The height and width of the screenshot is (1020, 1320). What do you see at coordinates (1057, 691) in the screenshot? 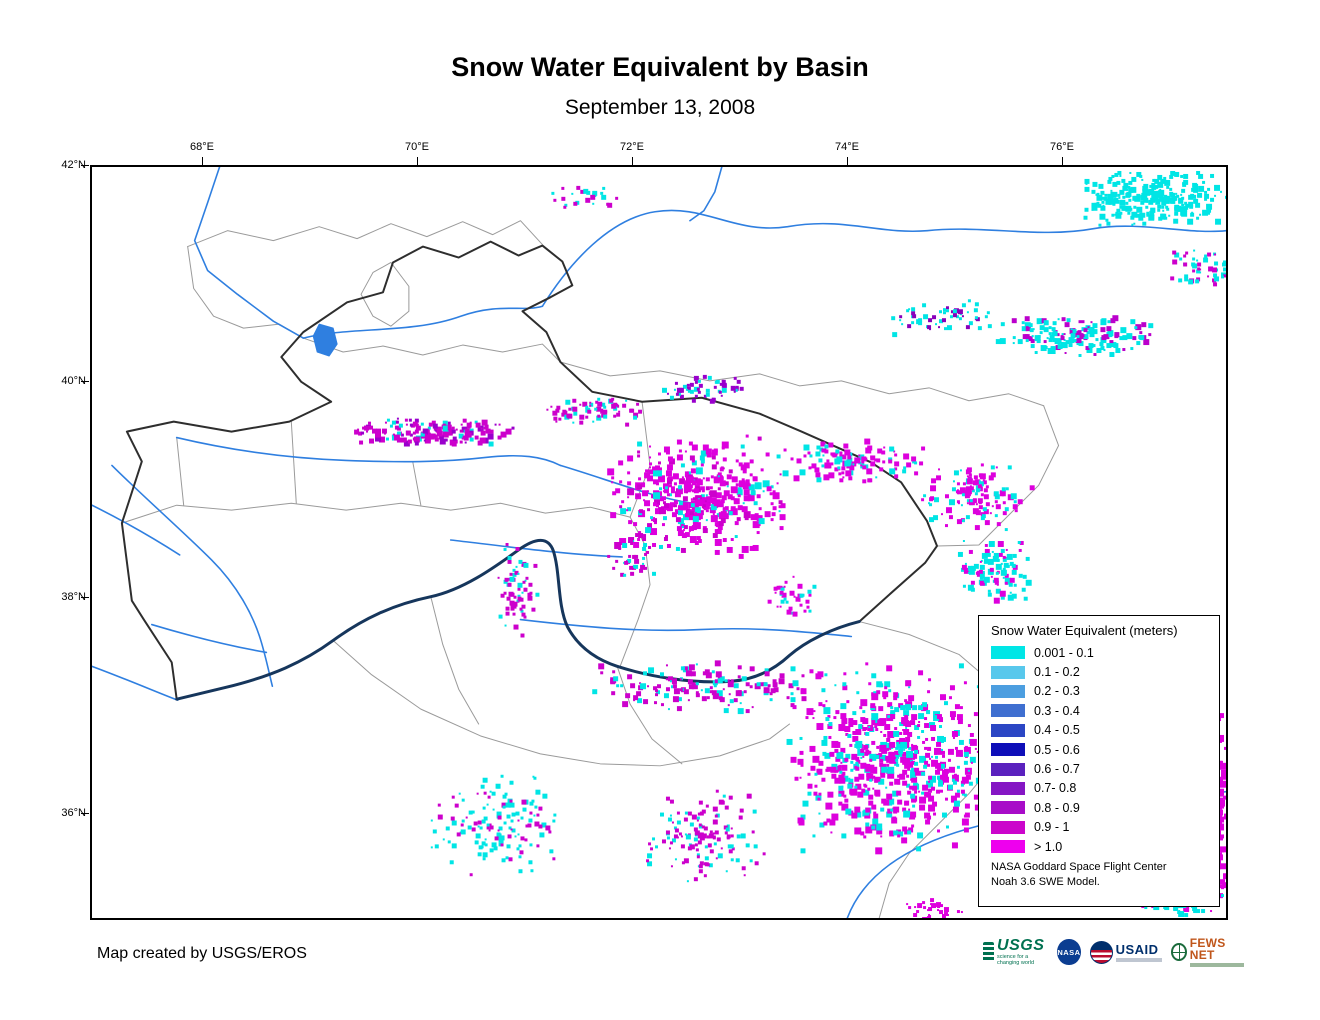
I see `legend-item-label: 0.2 - 0.3` at bounding box center [1057, 691].